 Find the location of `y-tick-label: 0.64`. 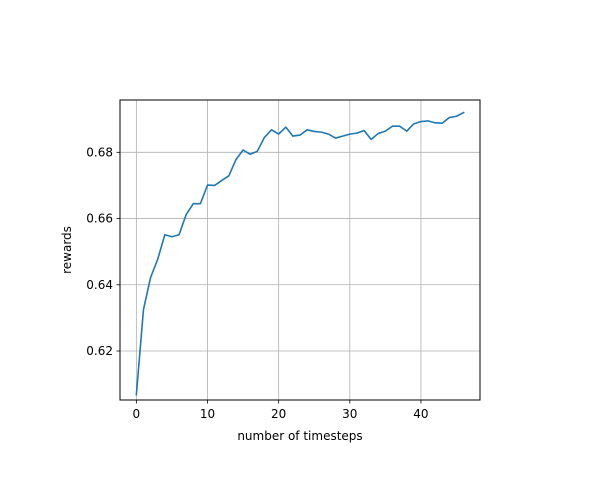

y-tick-label: 0.64 is located at coordinates (99, 285).